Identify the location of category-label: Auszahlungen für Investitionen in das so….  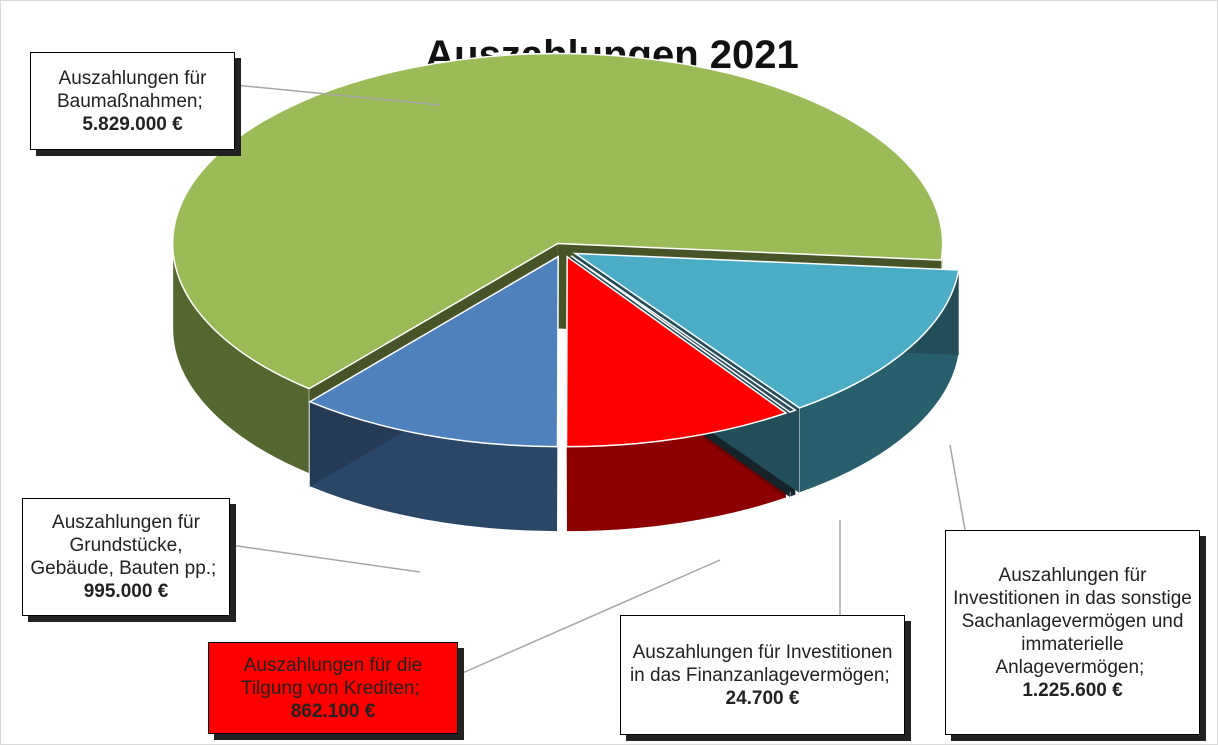
(1072, 621).